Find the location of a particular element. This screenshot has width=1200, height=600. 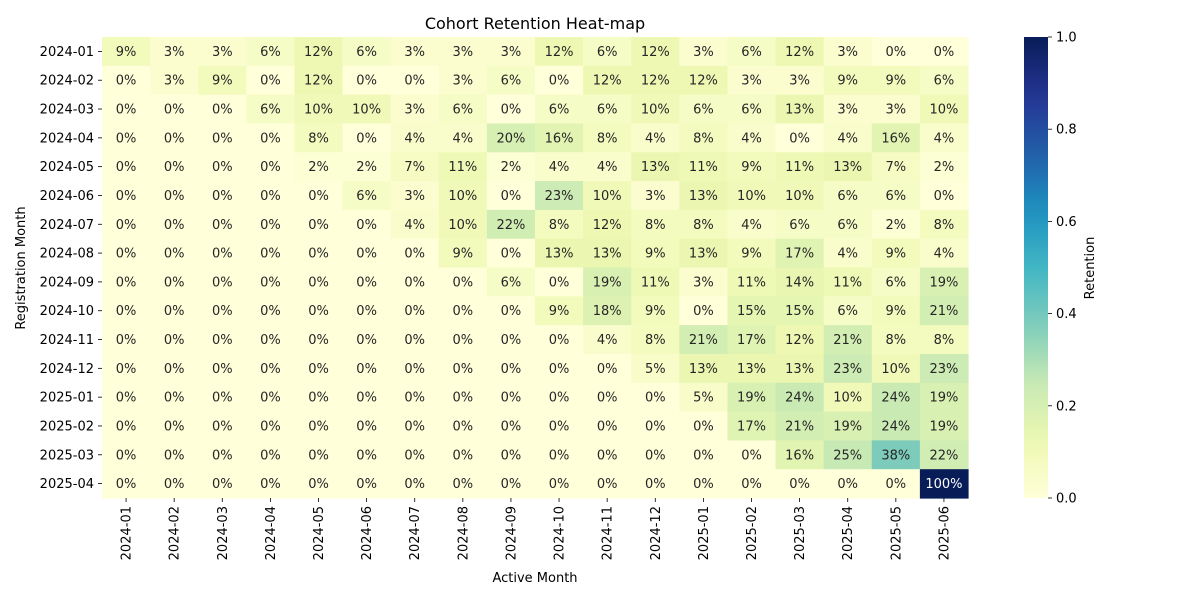

x-tick-label: 2024-10 is located at coordinates (560, 533).